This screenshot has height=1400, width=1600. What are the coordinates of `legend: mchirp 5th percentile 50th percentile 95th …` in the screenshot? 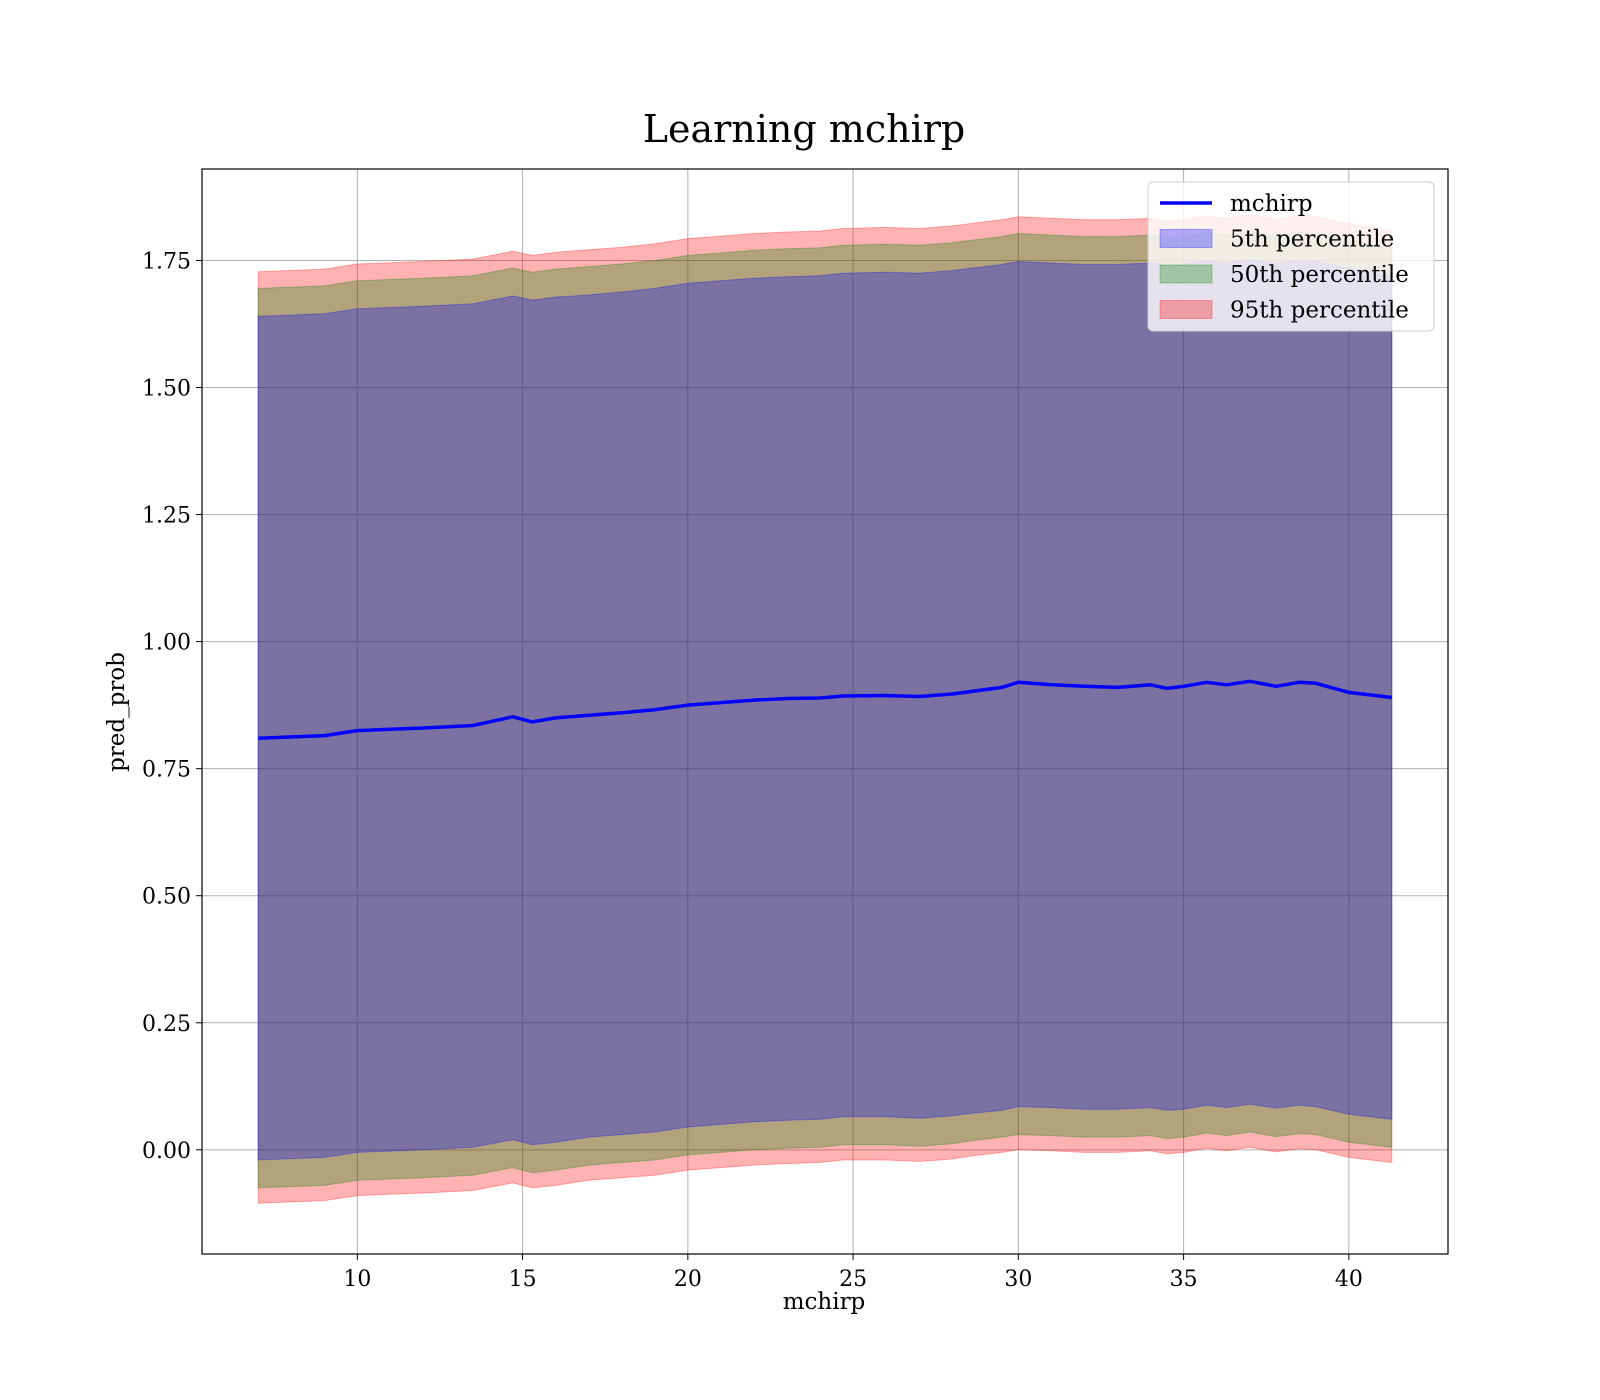 It's located at (1291, 256).